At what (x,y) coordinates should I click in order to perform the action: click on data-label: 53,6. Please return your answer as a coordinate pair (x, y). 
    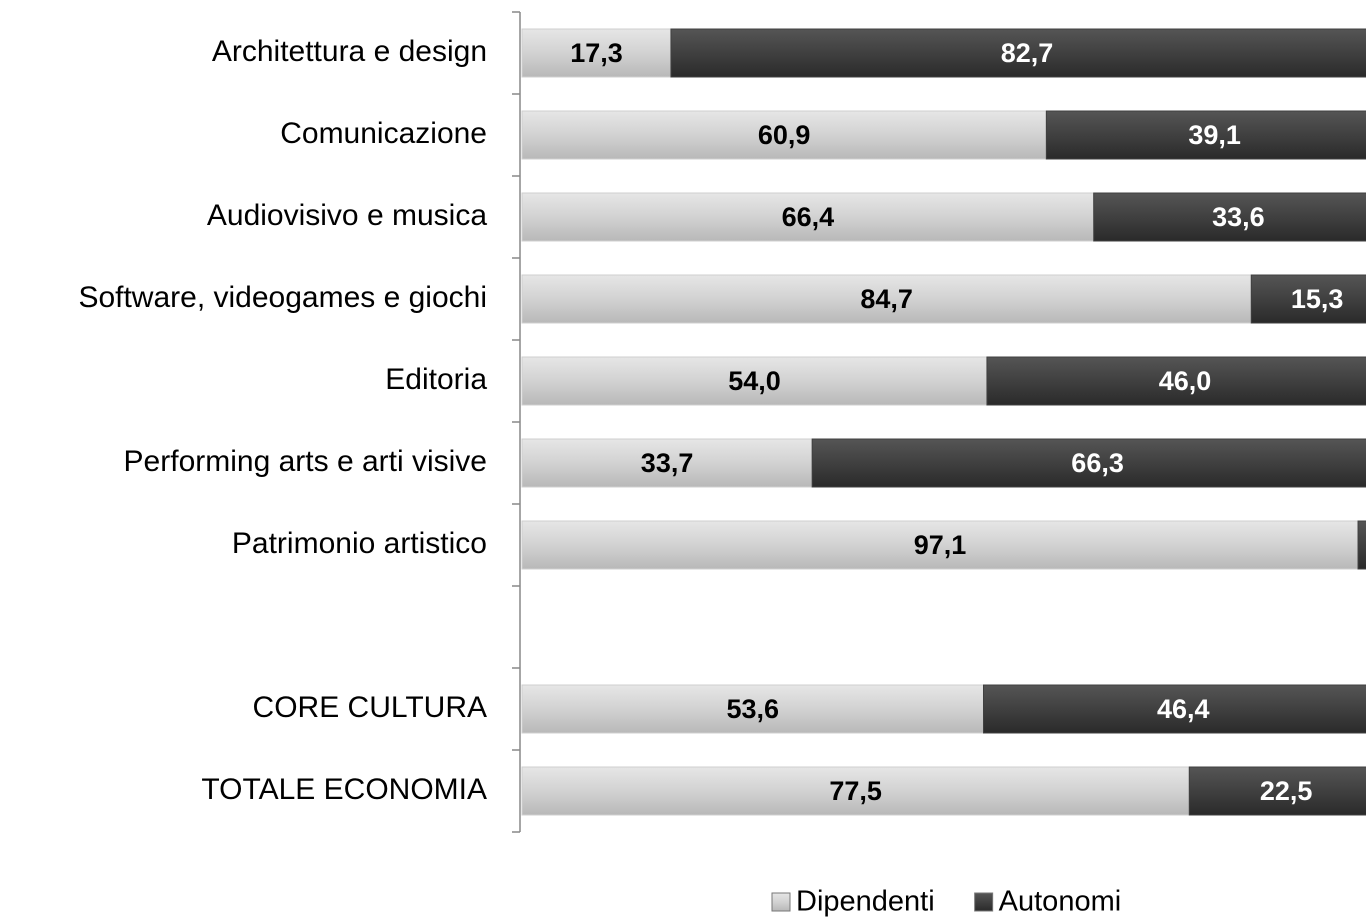
    Looking at the image, I should click on (752, 709).